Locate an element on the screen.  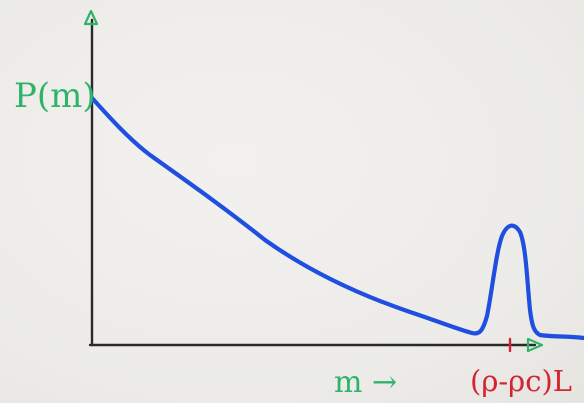
y-axis-arrow is located at coordinates (91, 17).